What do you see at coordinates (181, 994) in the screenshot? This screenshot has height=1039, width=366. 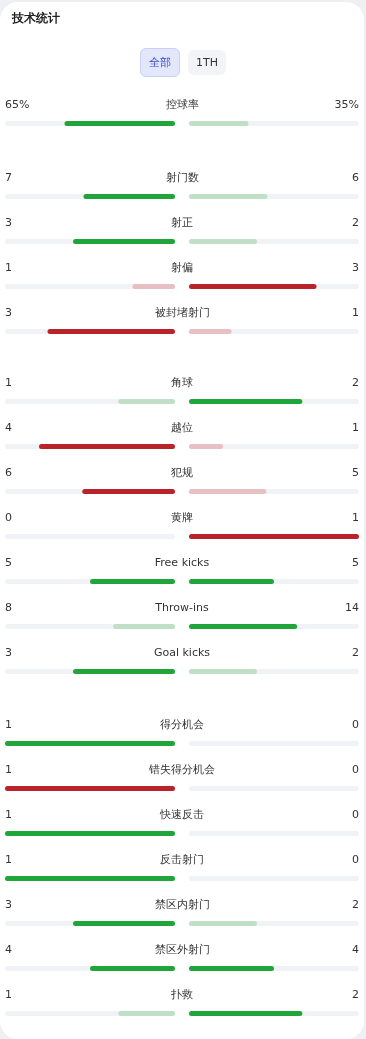 I see `category-label: 扑救` at bounding box center [181, 994].